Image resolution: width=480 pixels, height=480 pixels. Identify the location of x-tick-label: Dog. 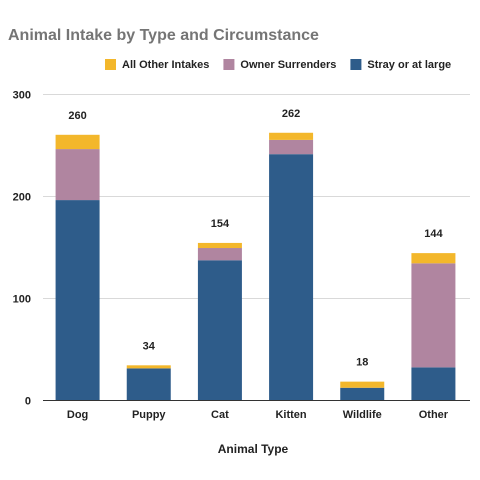
(77, 415).